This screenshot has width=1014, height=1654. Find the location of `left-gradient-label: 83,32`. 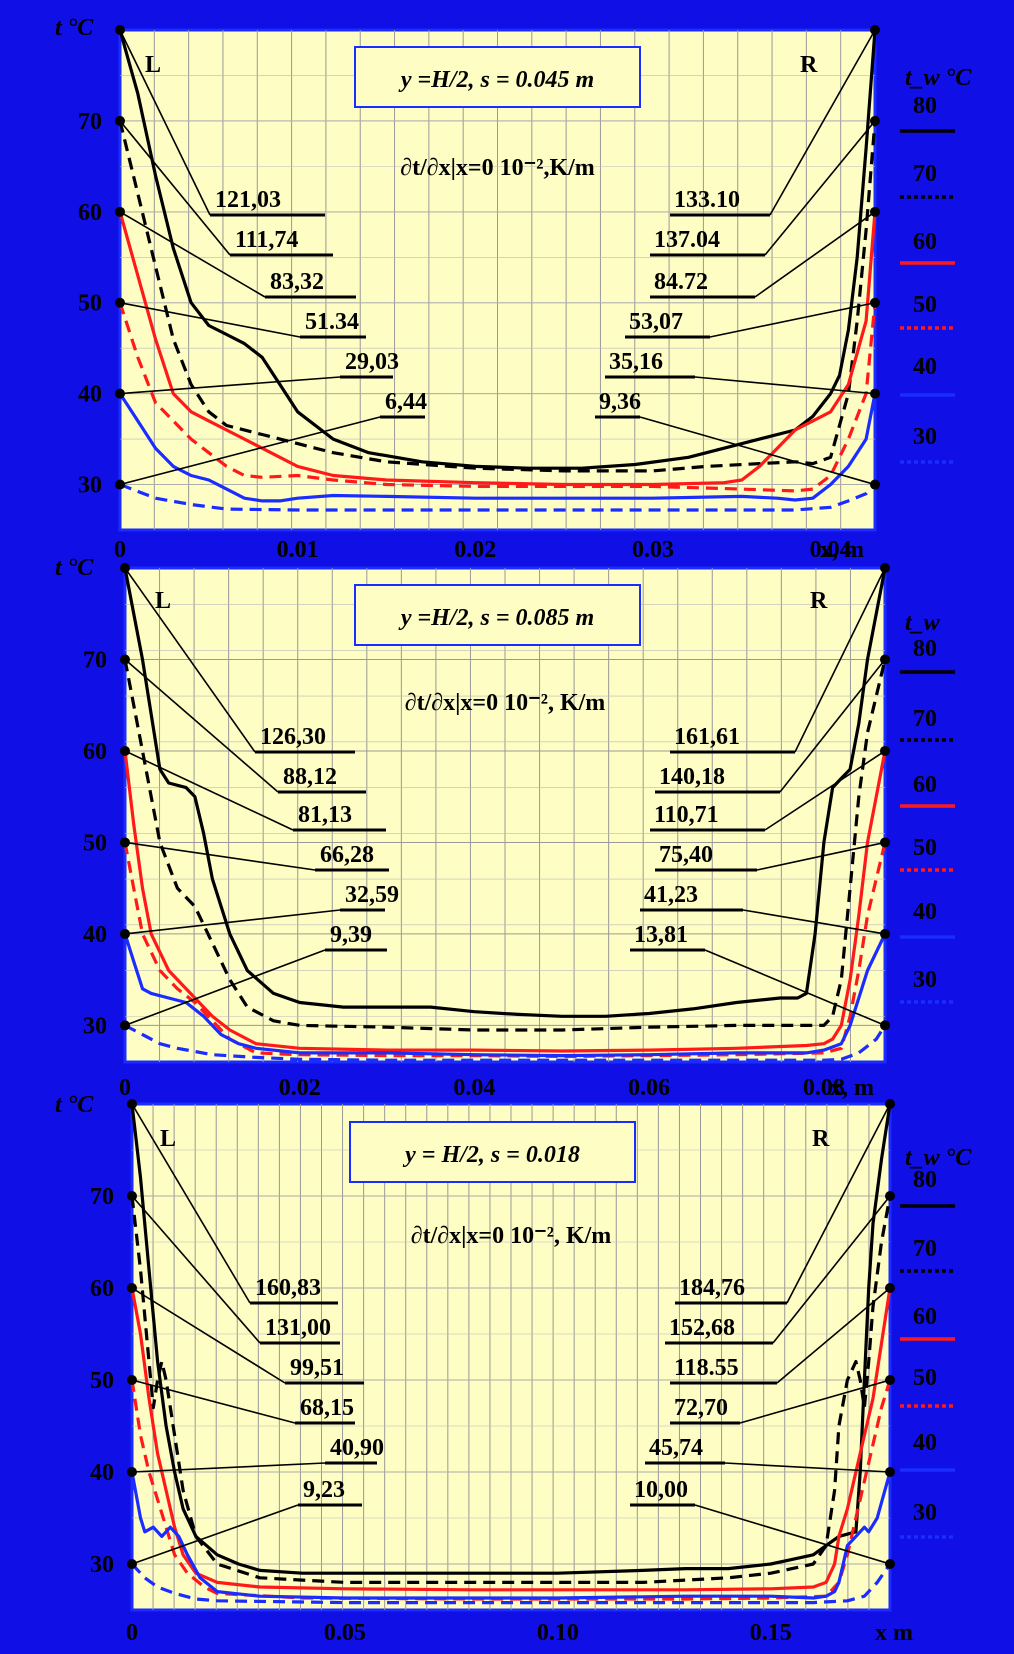

left-gradient-label: 83,32 is located at coordinates (297, 282).